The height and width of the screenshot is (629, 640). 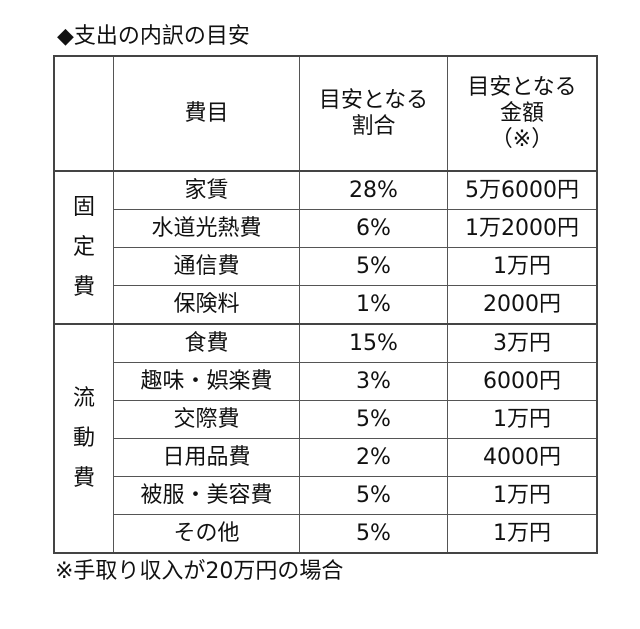 What do you see at coordinates (522, 381) in the screenshot?
I see `amount-cell: 6000円` at bounding box center [522, 381].